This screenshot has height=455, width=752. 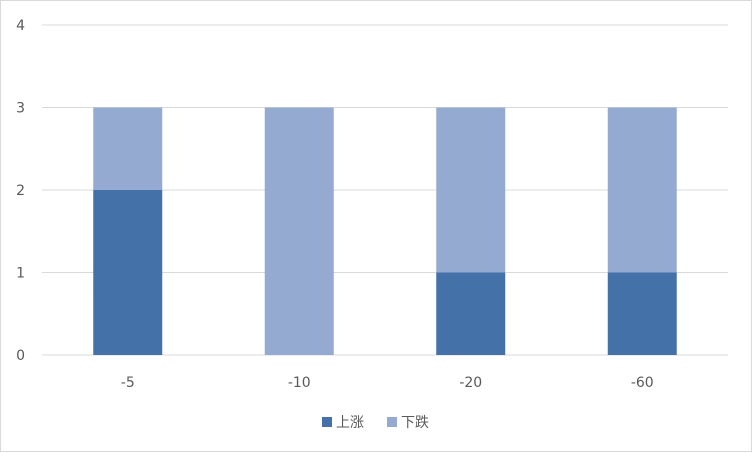 I want to click on y-tick-label: 1, so click(x=20, y=274).